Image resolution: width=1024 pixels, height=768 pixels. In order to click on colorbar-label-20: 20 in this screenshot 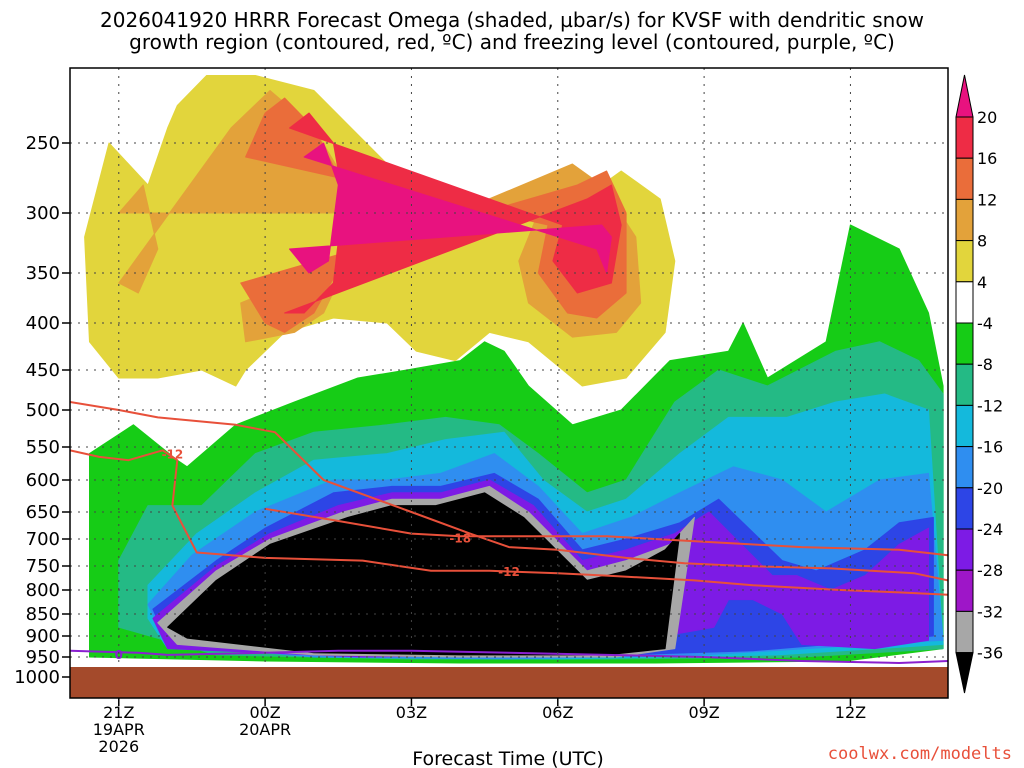, I will do `click(987, 117)`.